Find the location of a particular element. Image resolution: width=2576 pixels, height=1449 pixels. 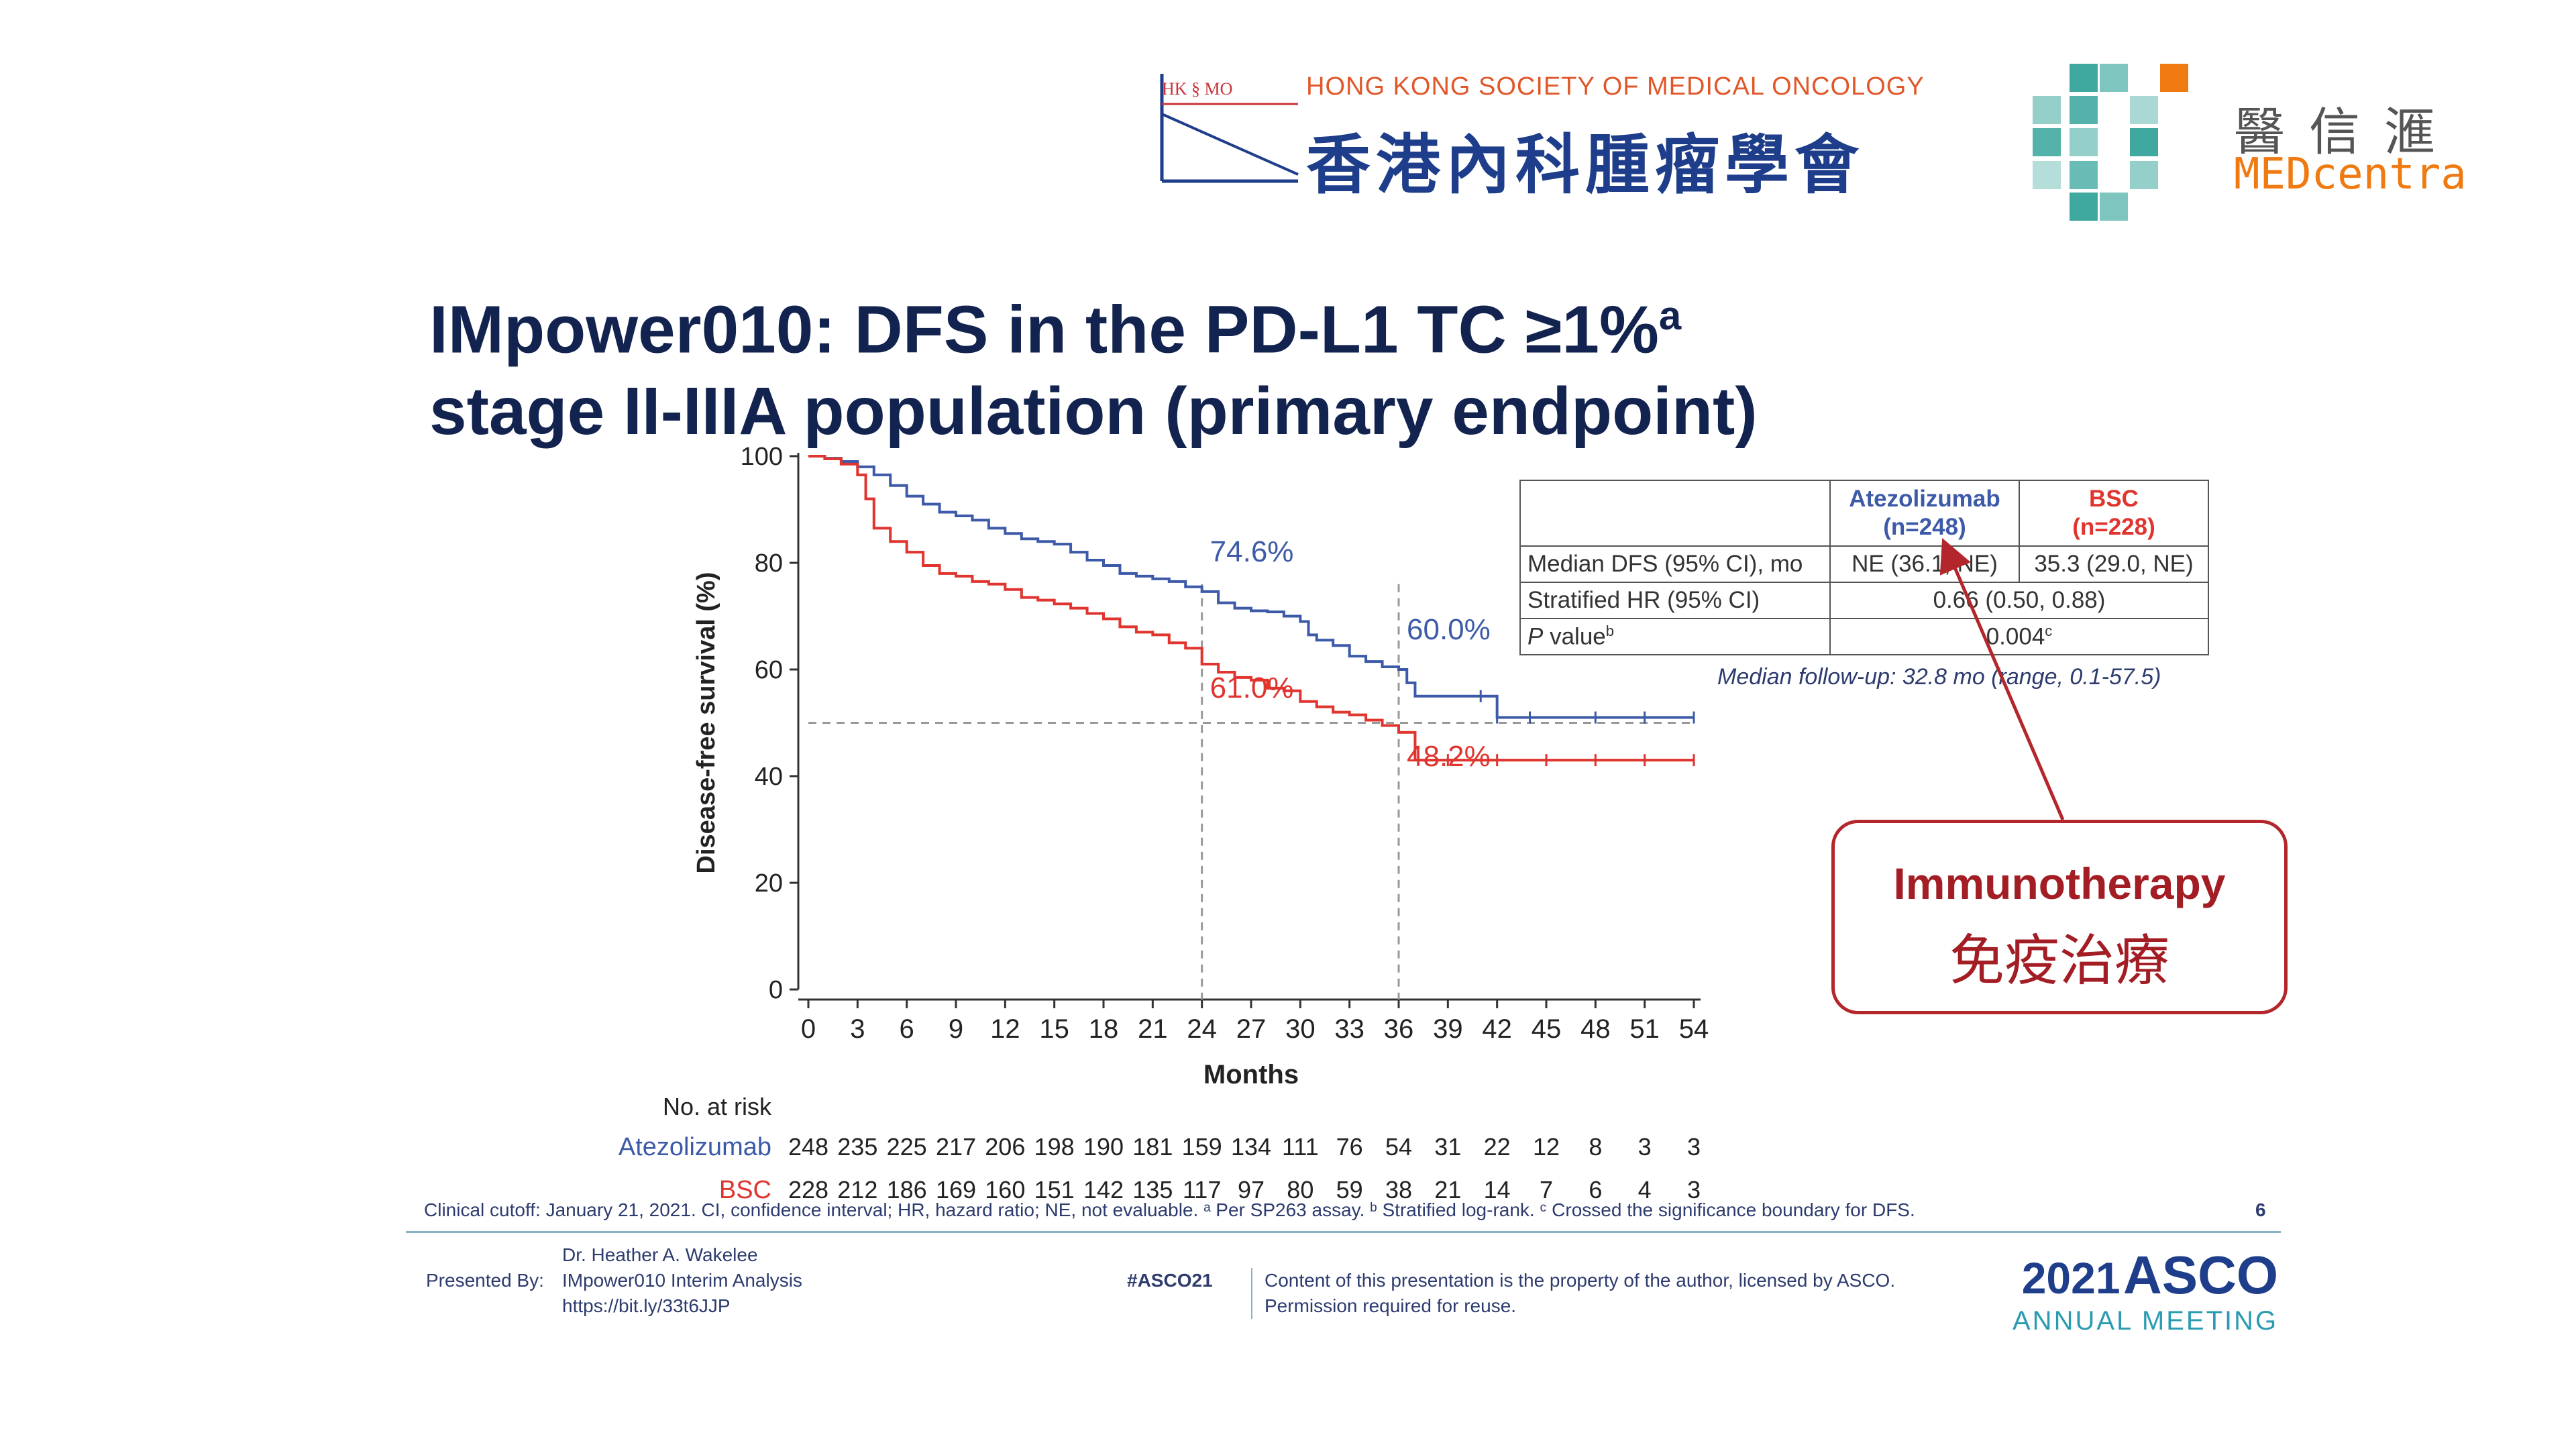

risk-count: 248 is located at coordinates (808, 1147).